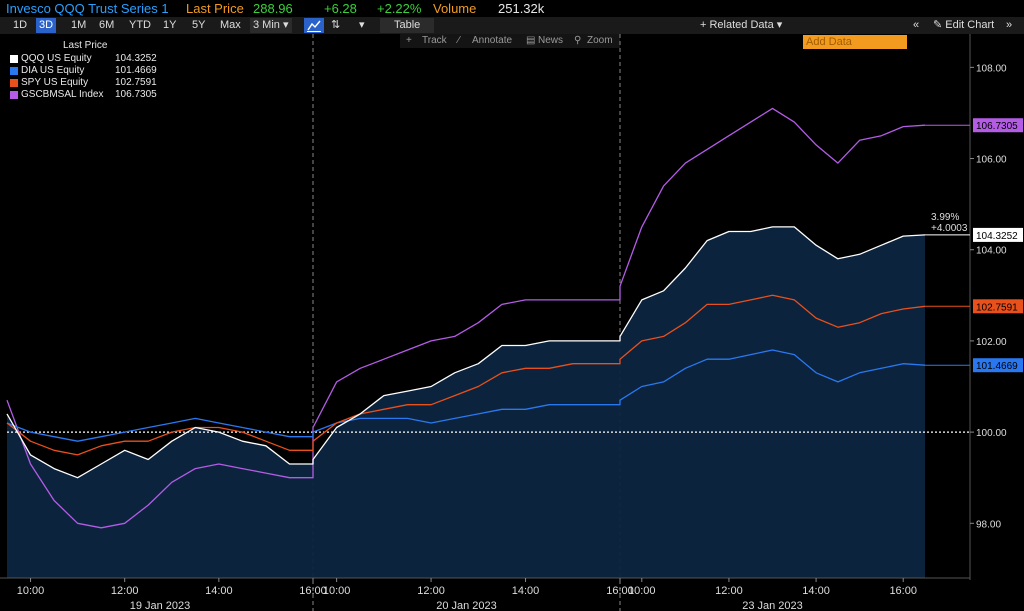  Describe the element at coordinates (409, 40) in the screenshot. I see `track-icon: +` at that location.